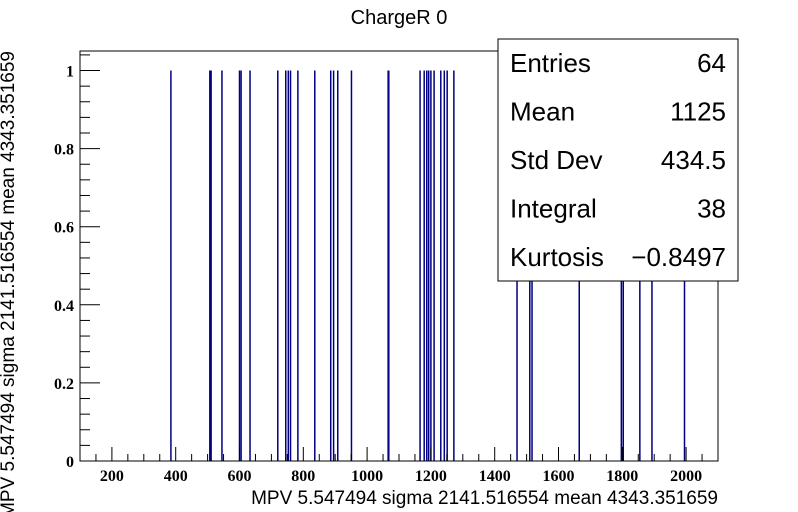  What do you see at coordinates (367, 476) in the screenshot?
I see `x-tick-label: 1000` at bounding box center [367, 476].